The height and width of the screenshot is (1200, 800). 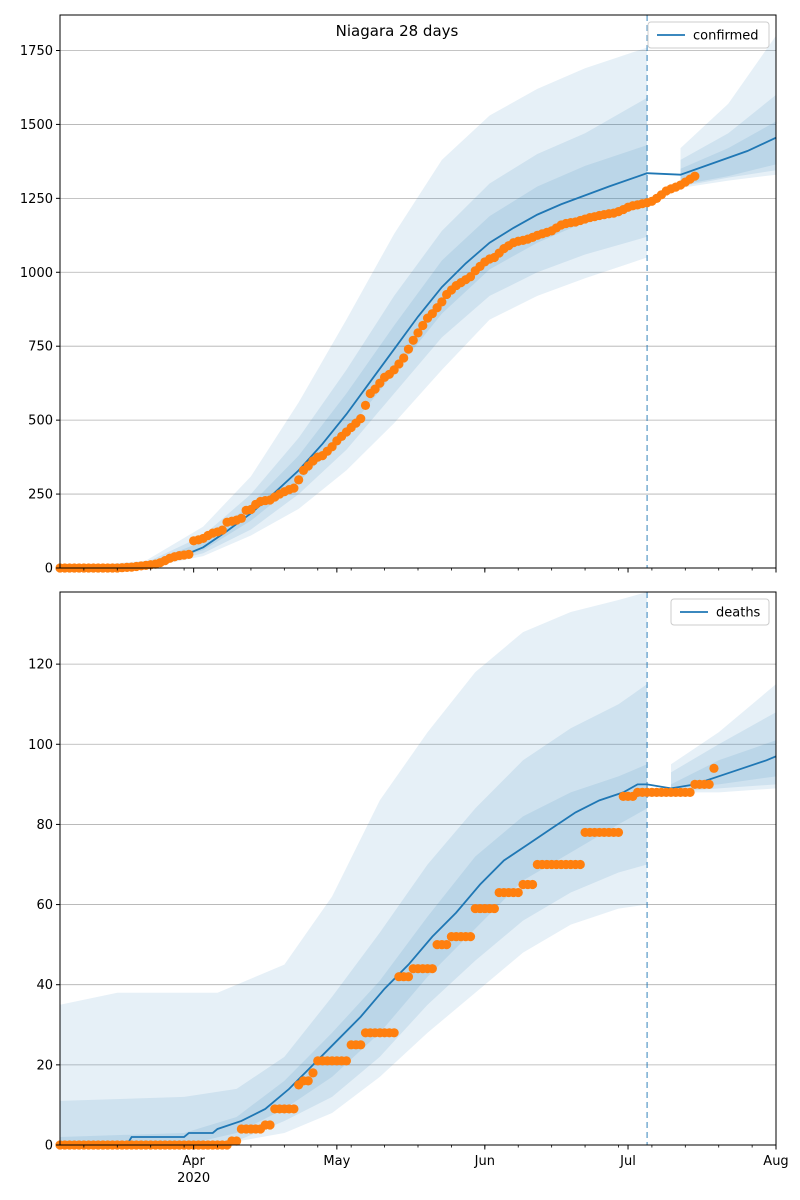 I want to click on x-year-label: 2020, so click(x=193, y=1178).